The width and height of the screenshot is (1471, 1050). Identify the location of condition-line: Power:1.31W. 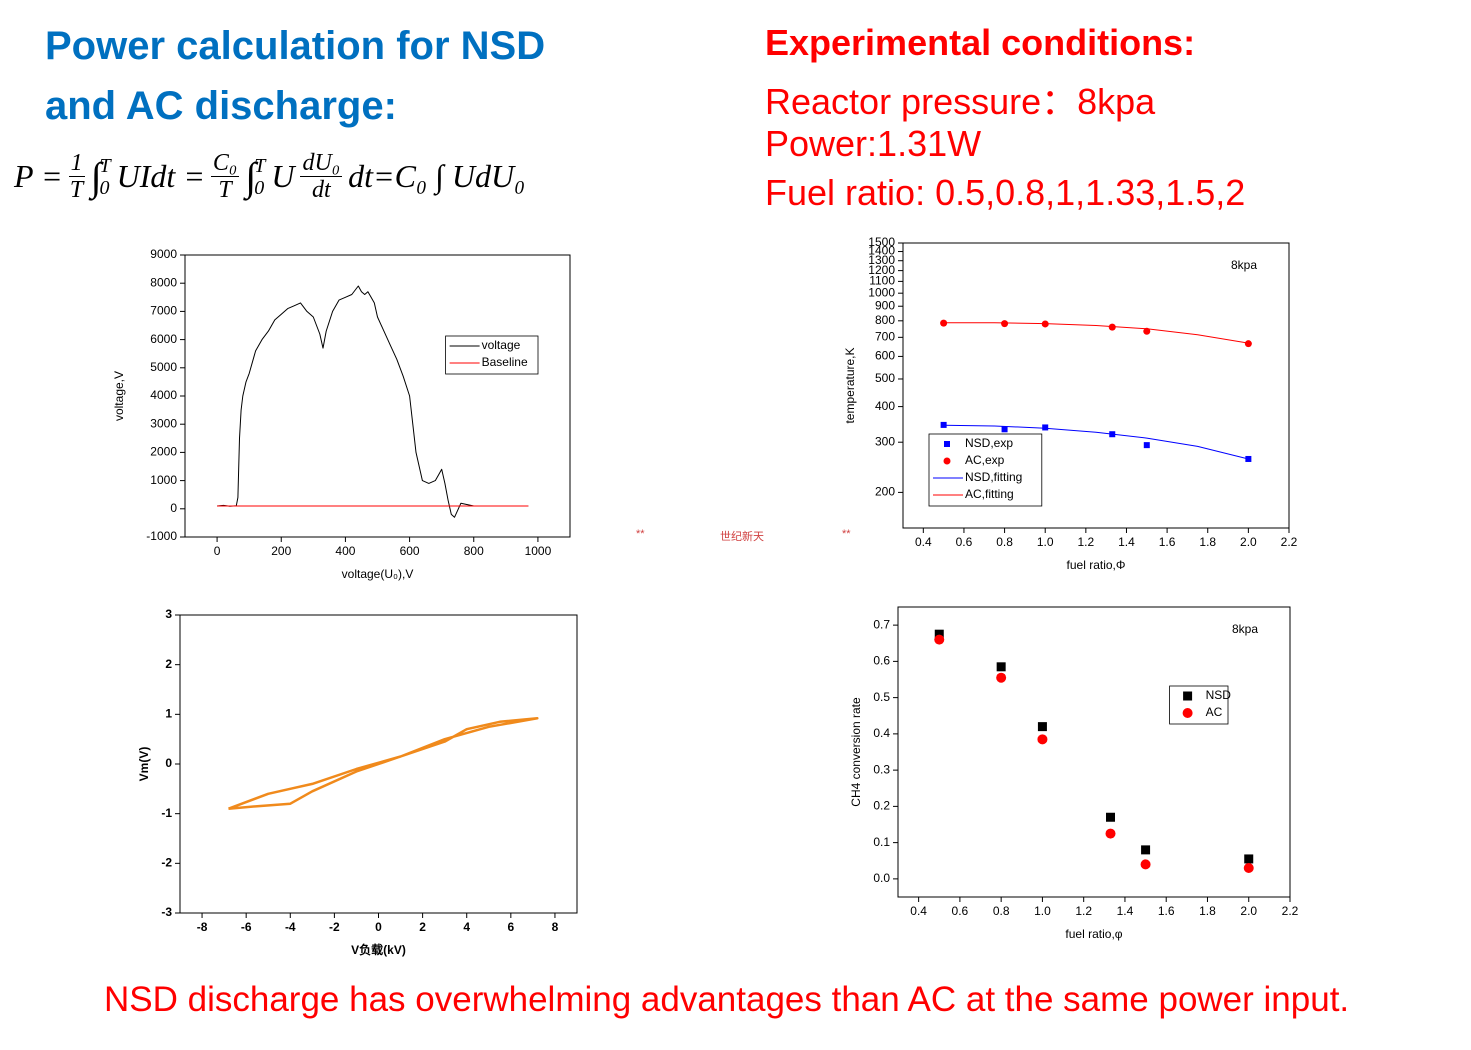
(873, 143).